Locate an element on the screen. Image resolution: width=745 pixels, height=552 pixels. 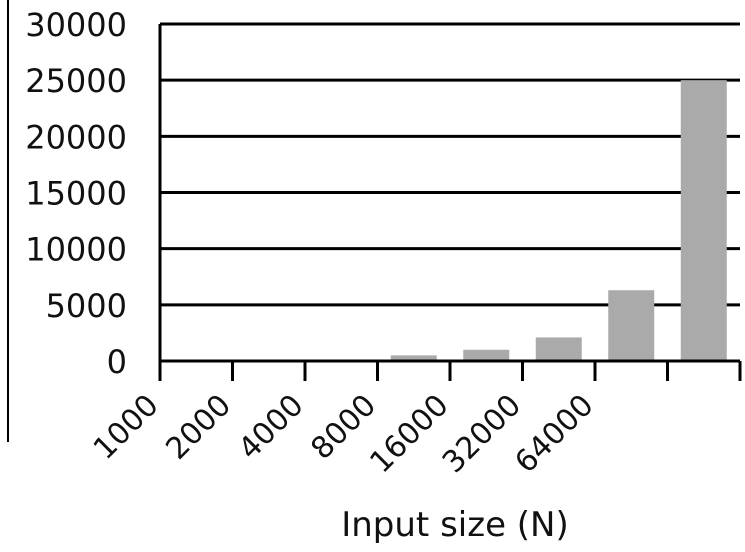
x-tick-label-64000: 64000 is located at coordinates (554, 434).